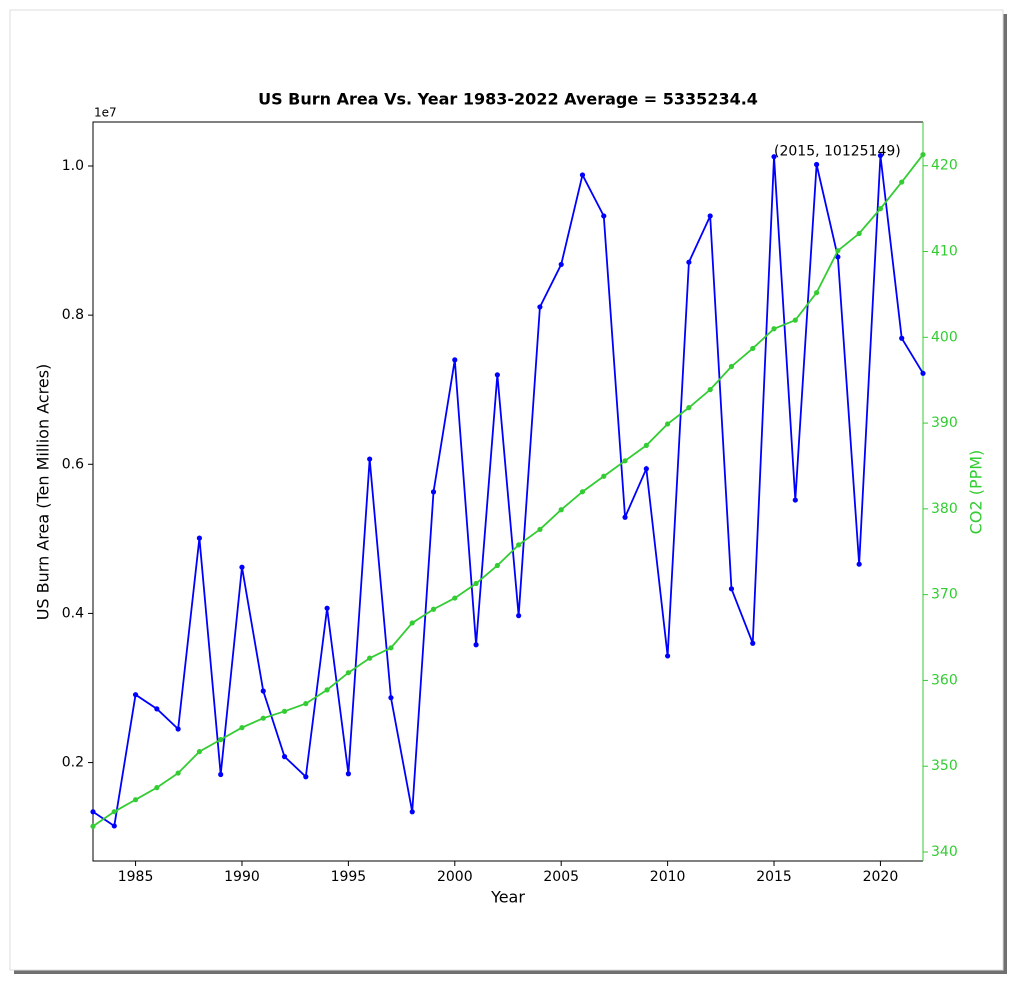  What do you see at coordinates (944, 166) in the screenshot?
I see `y2-tick-label: 420` at bounding box center [944, 166].